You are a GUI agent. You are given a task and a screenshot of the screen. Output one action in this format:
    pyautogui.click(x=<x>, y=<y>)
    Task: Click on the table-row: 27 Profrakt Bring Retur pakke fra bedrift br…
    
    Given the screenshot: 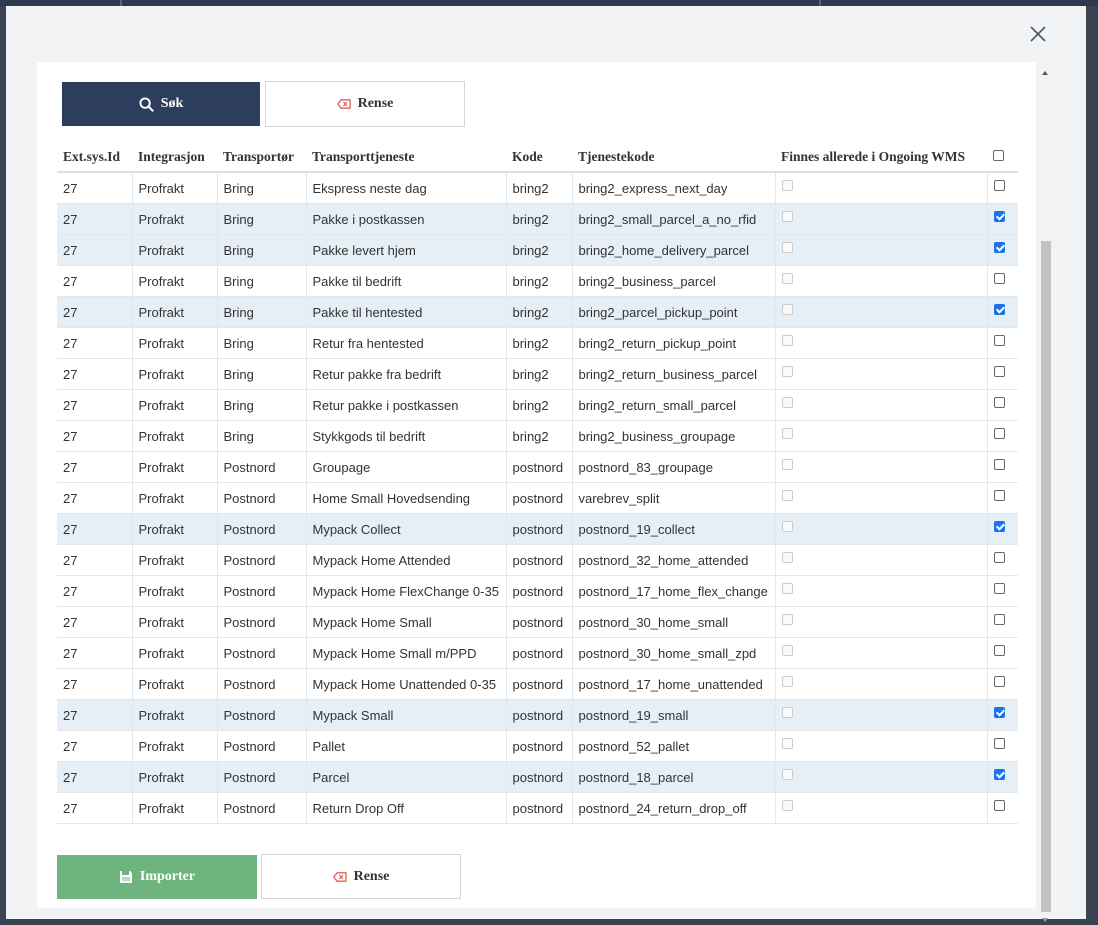 What is the action you would take?
    pyautogui.click(x=537, y=374)
    